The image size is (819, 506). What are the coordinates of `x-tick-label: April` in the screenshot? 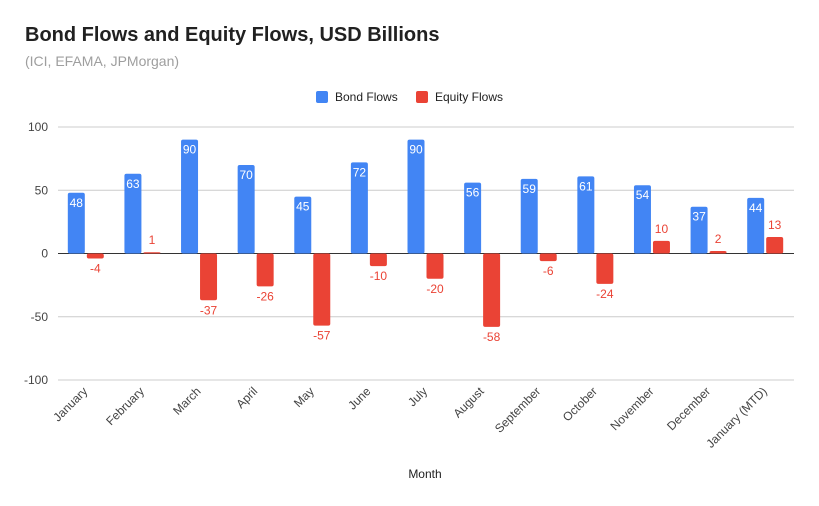 It's located at (246, 397).